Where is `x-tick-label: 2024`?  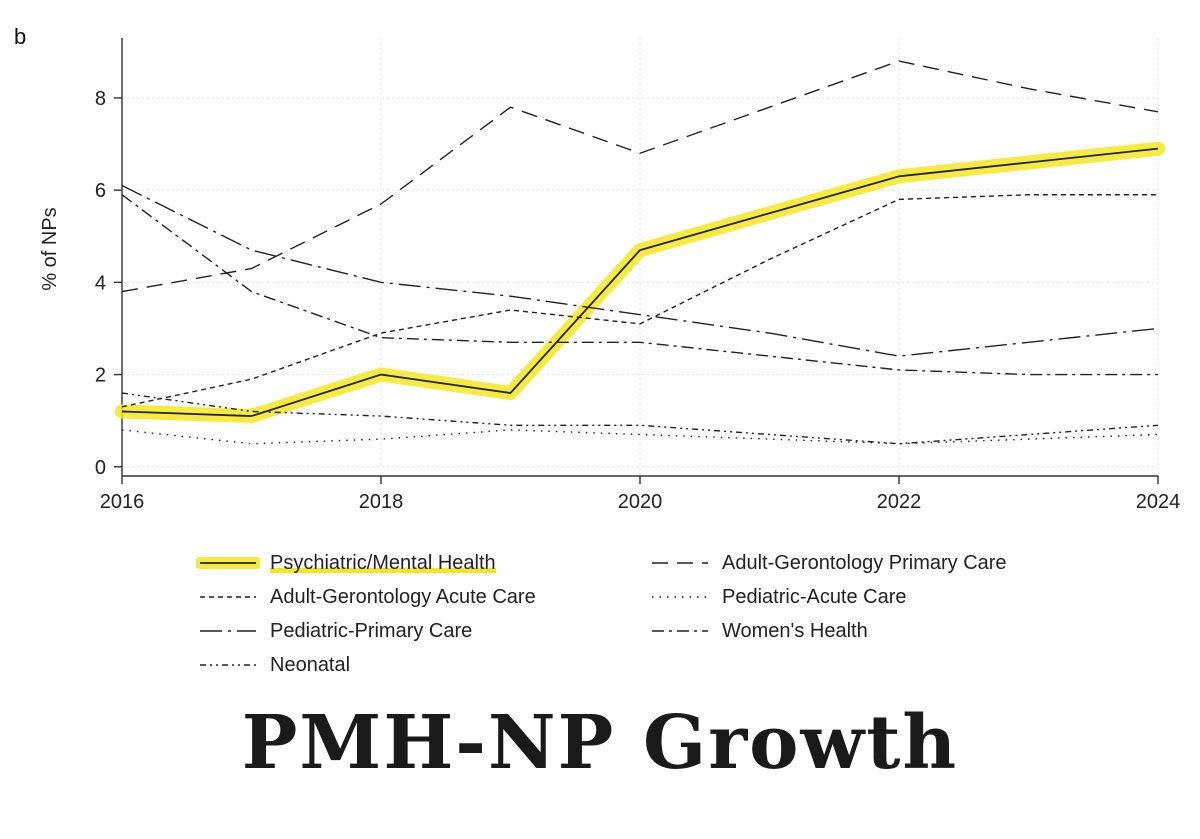
x-tick-label: 2024 is located at coordinates (1158, 502).